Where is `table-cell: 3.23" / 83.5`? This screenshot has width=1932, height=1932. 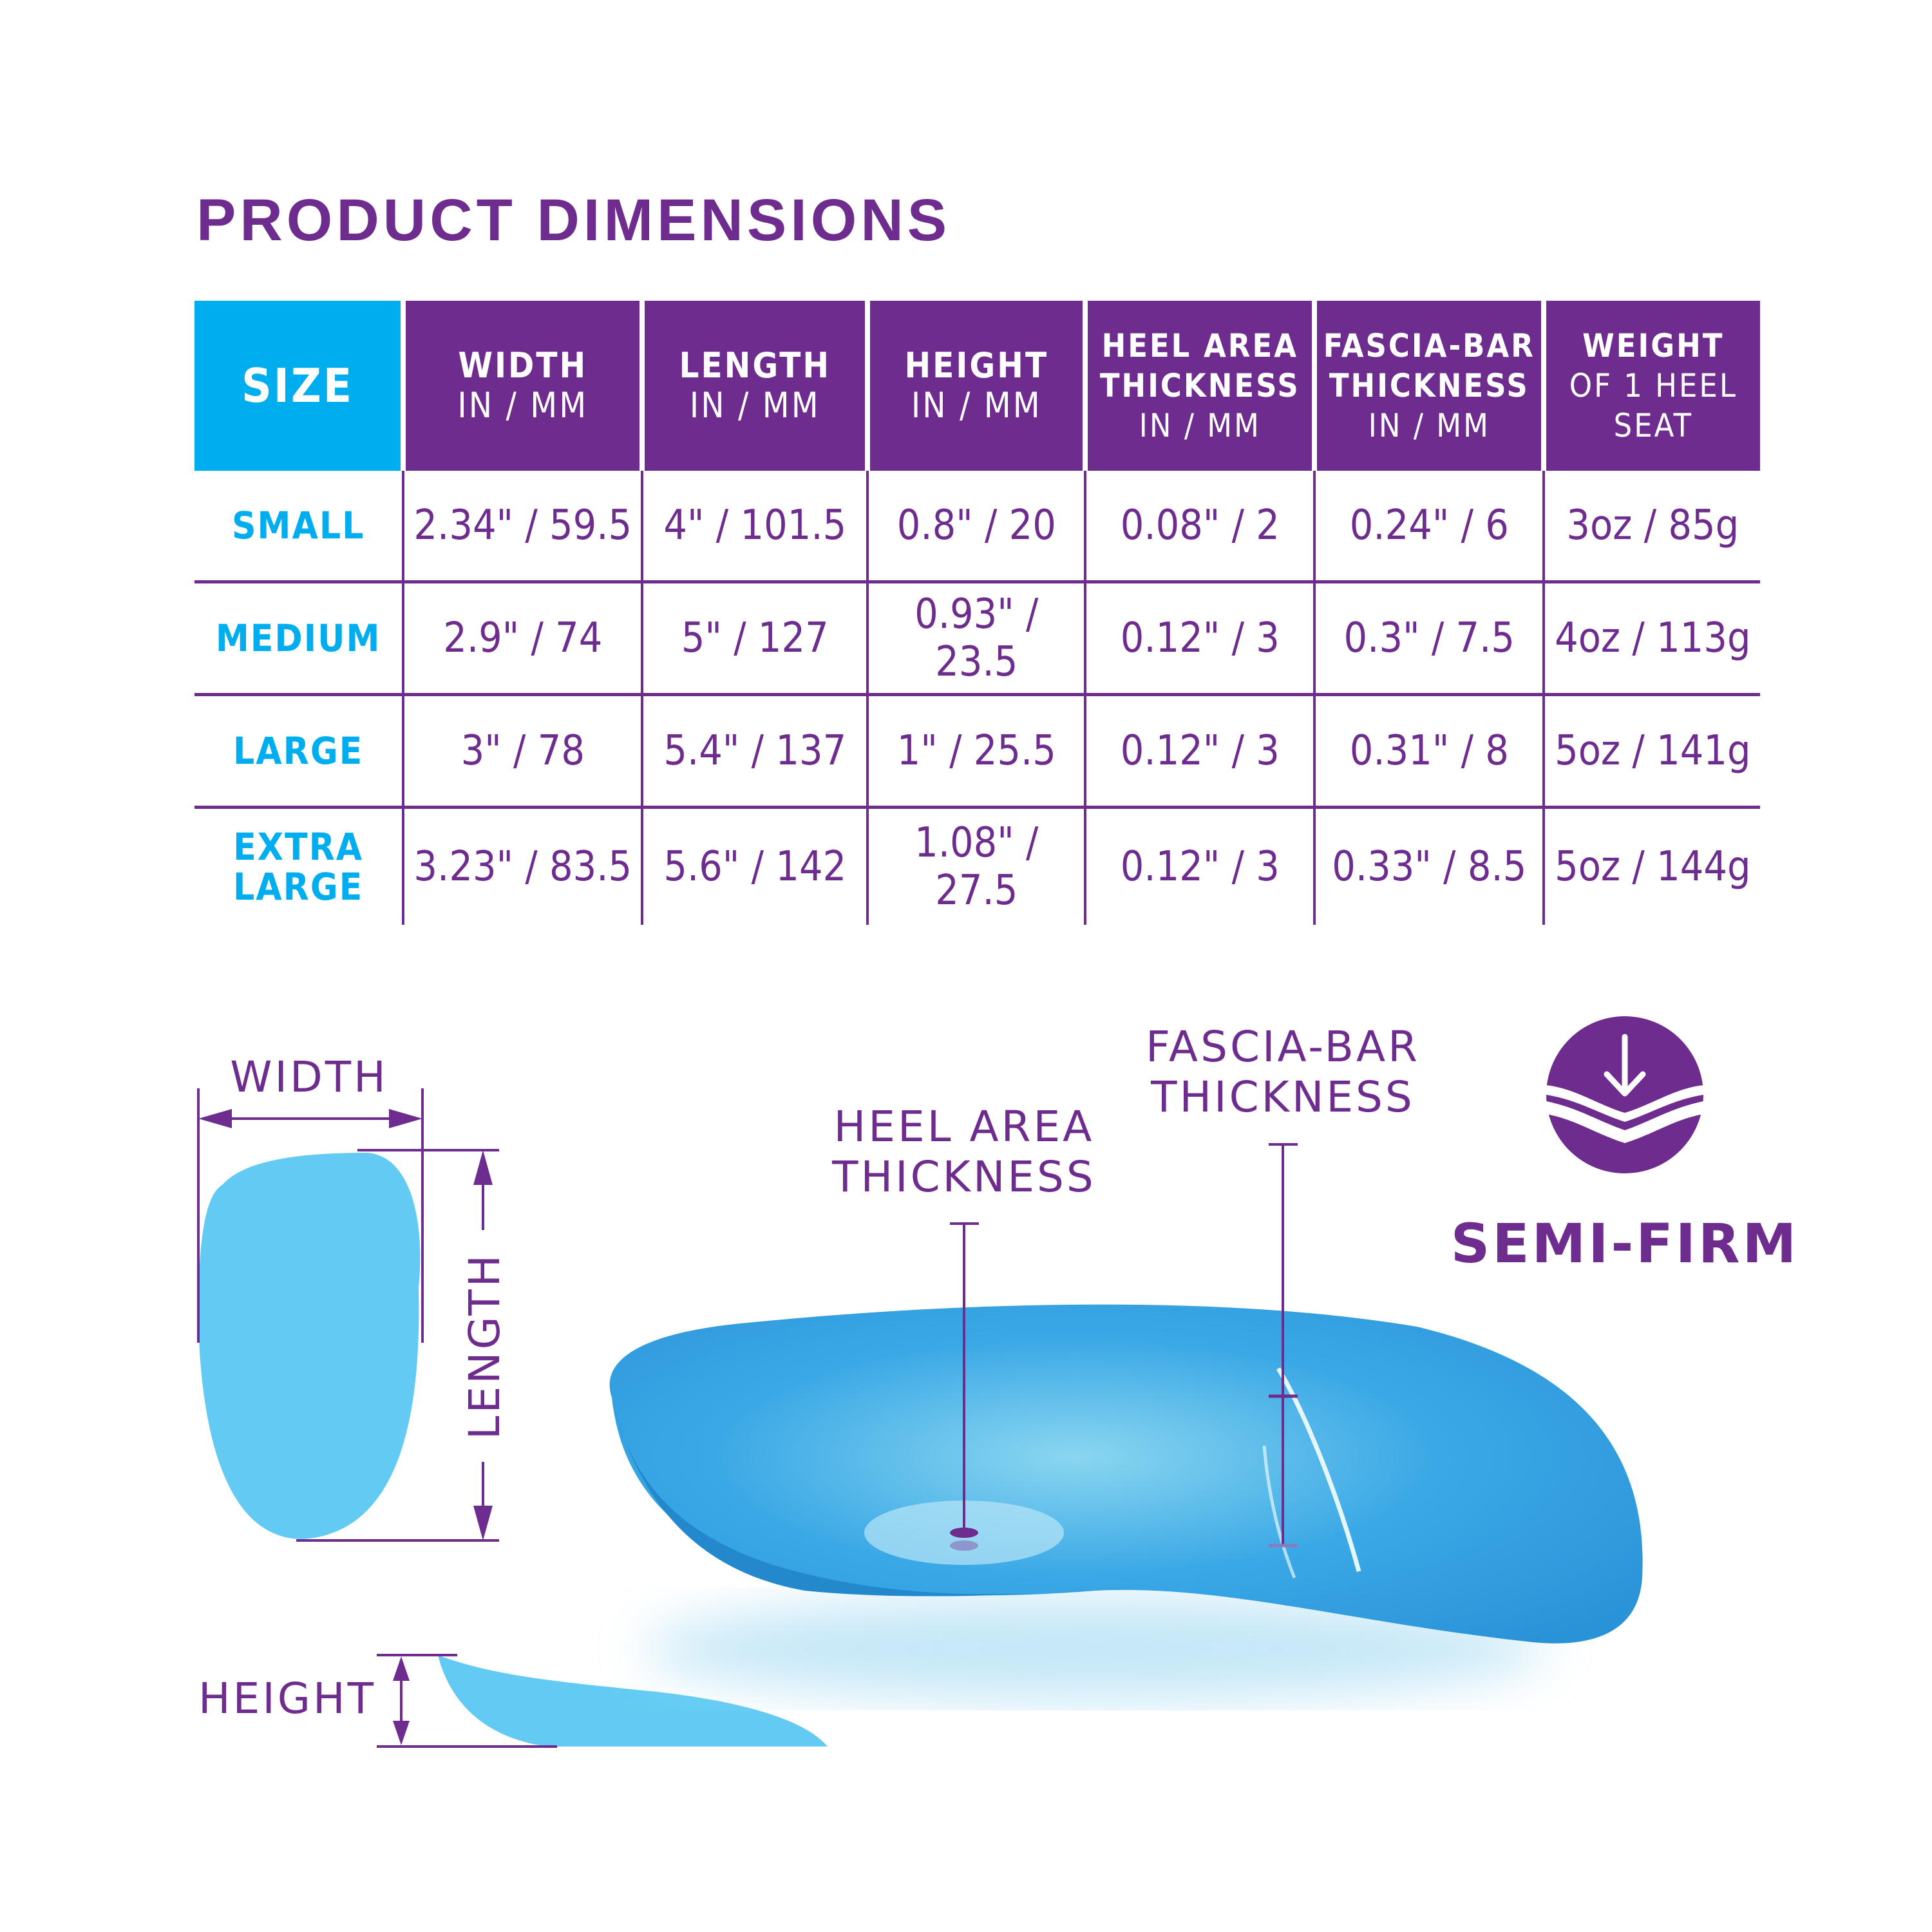 table-cell: 3.23" / 83.5 is located at coordinates (522, 866).